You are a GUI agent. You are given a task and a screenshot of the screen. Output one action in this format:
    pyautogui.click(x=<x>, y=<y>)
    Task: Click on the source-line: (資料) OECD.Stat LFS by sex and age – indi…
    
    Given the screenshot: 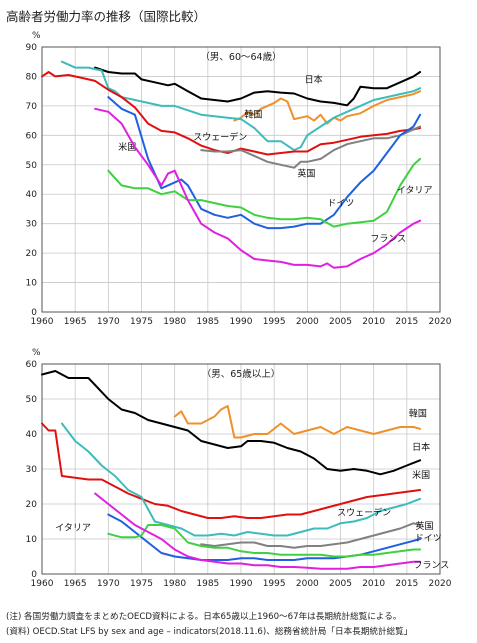 What is the action you would take?
    pyautogui.click(x=209, y=632)
    